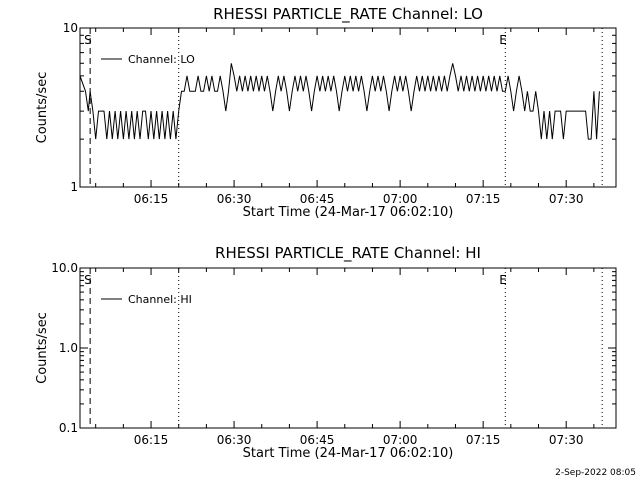 This screenshot has width=640, height=480. I want to click on y-tick-label: 0.1, so click(68, 428).